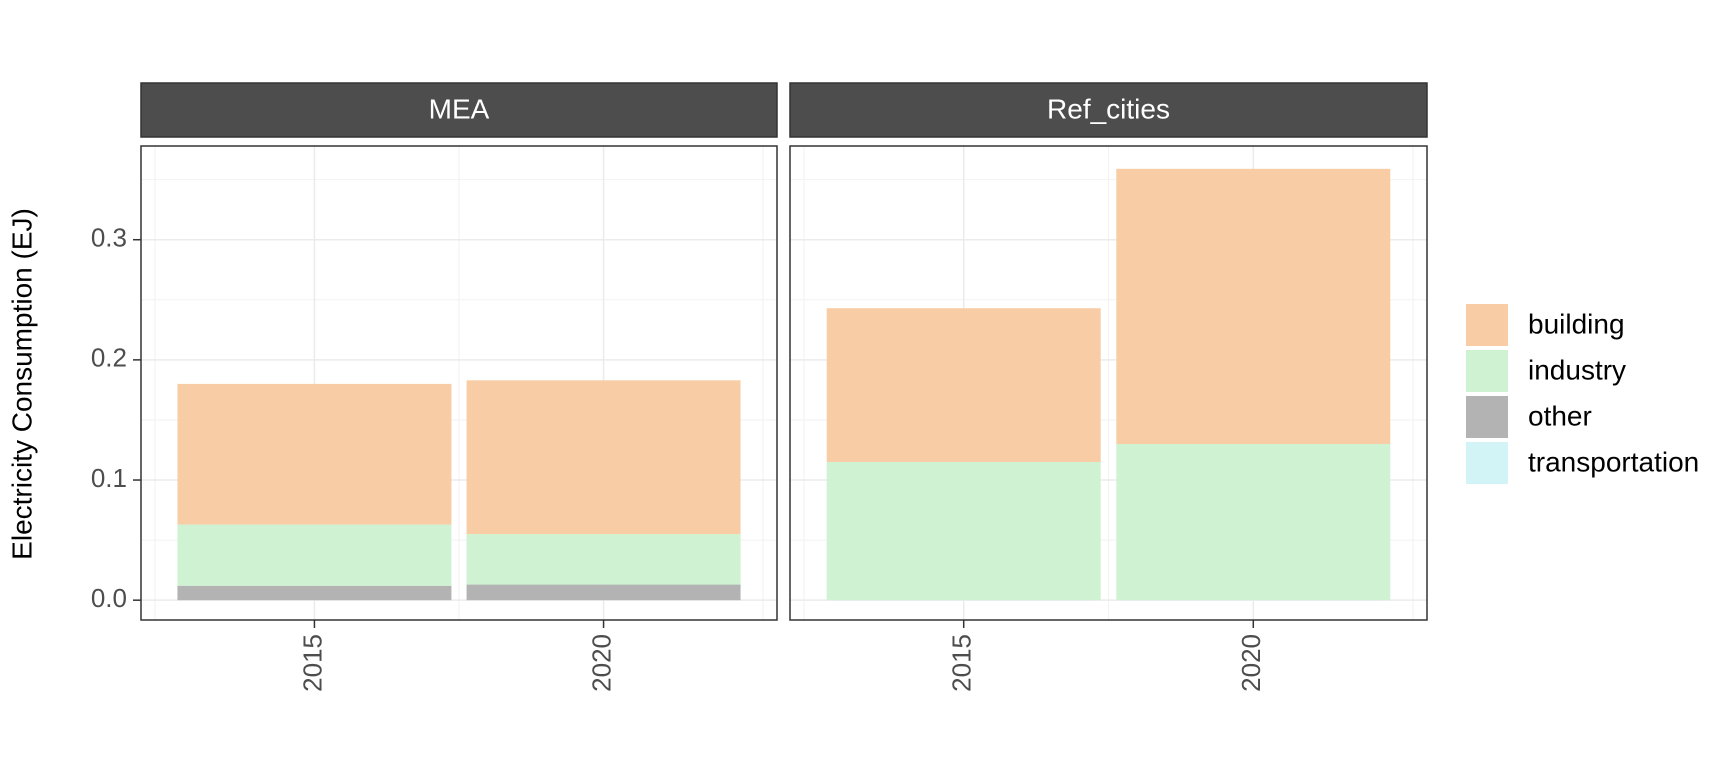 This screenshot has height=768, width=1728. I want to click on legend: building industry other transportation, so click(1582, 394).